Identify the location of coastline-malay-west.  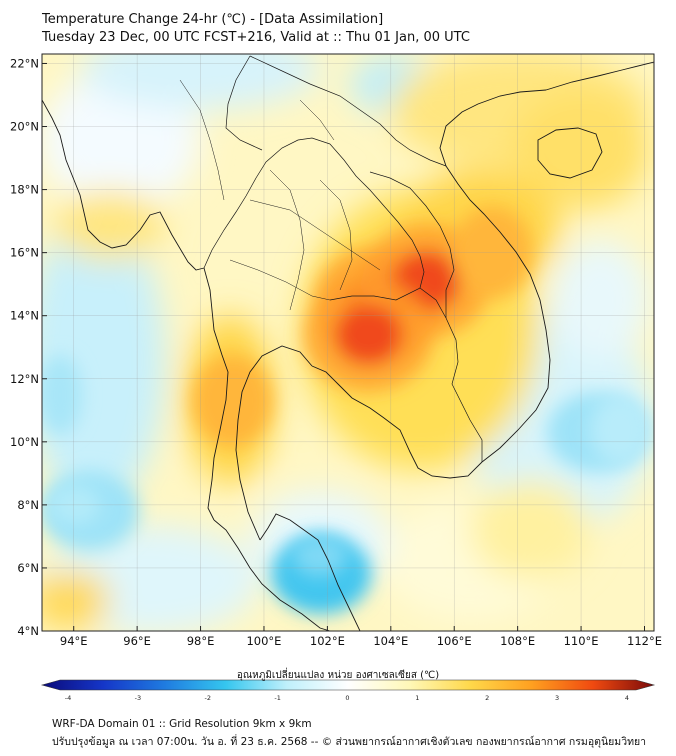
(272, 575).